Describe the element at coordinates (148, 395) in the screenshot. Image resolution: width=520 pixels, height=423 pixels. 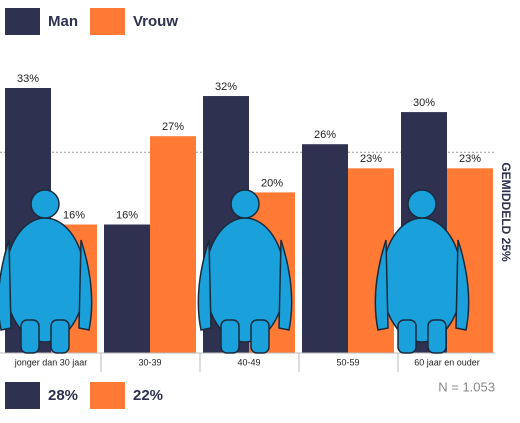
I see `total-label: 22%` at that location.